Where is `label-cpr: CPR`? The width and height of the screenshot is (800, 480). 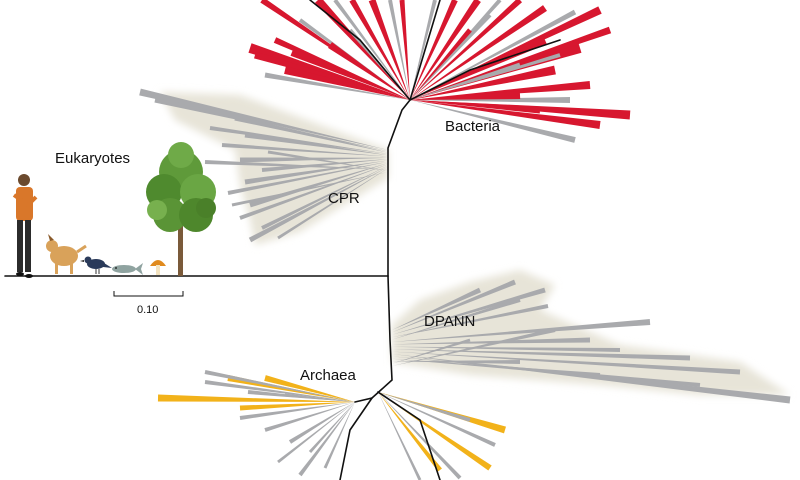 label-cpr: CPR is located at coordinates (344, 198).